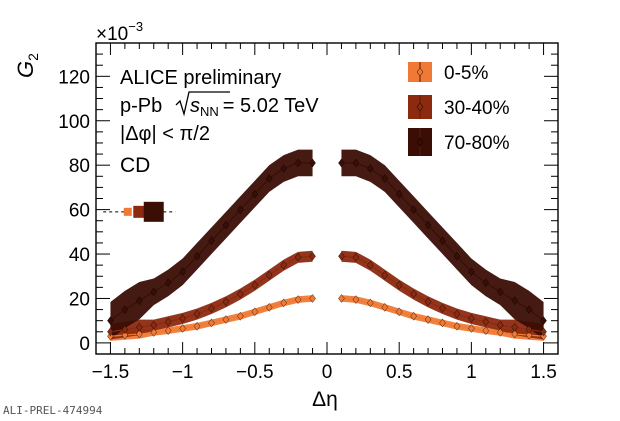  I want to click on y-tick-label: 100, so click(74, 122).